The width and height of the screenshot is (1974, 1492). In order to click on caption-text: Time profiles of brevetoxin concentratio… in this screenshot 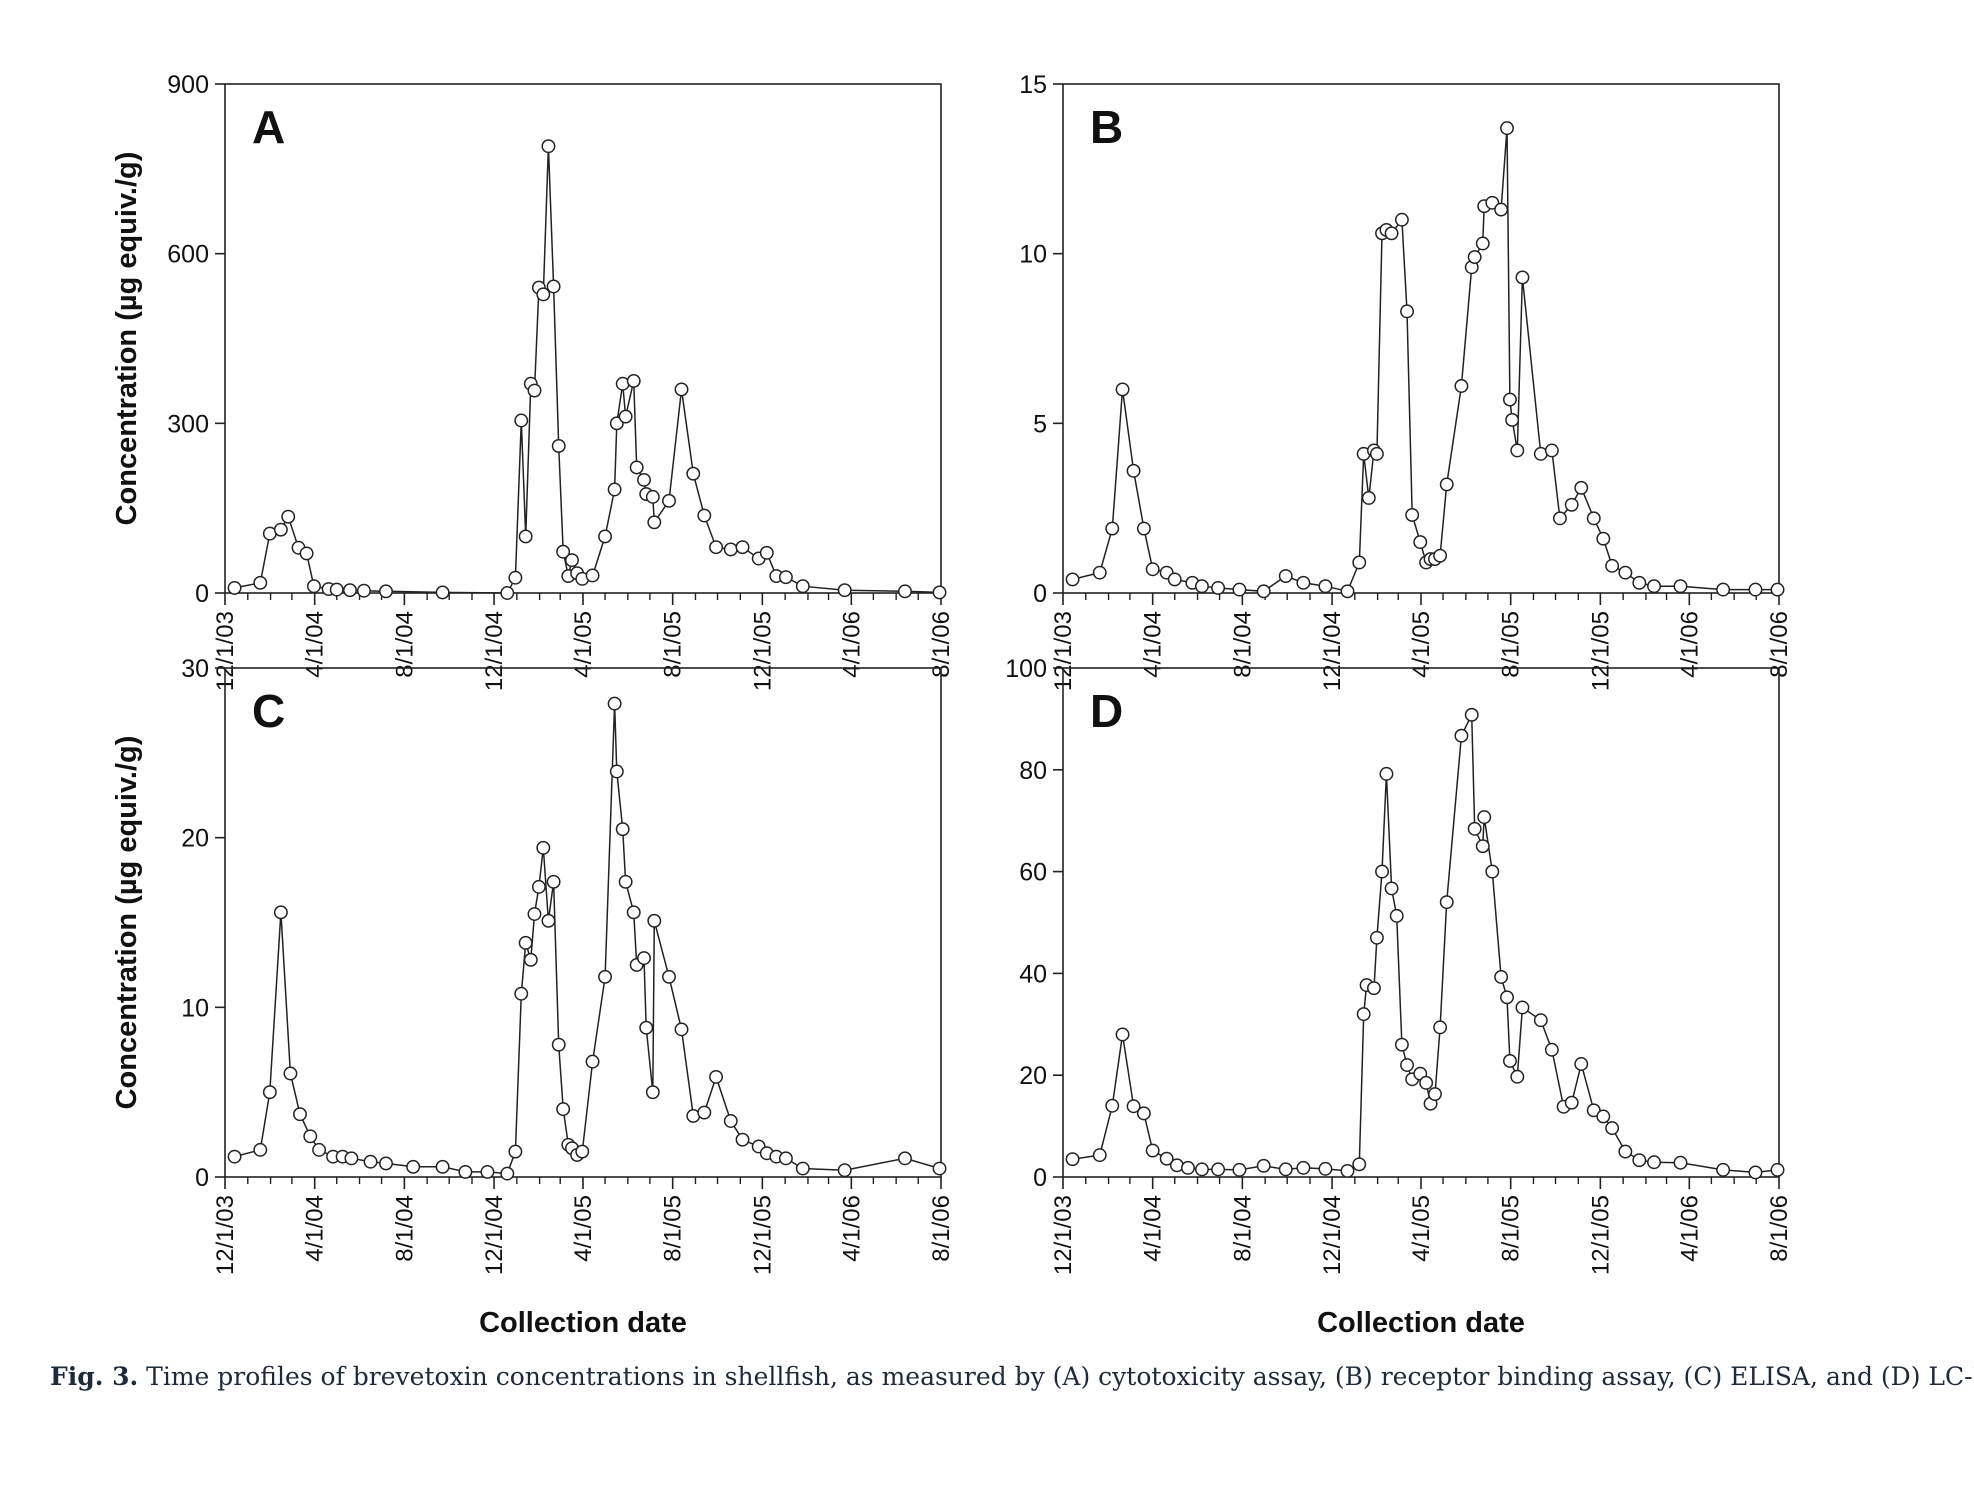, I will do `click(1056, 1376)`.